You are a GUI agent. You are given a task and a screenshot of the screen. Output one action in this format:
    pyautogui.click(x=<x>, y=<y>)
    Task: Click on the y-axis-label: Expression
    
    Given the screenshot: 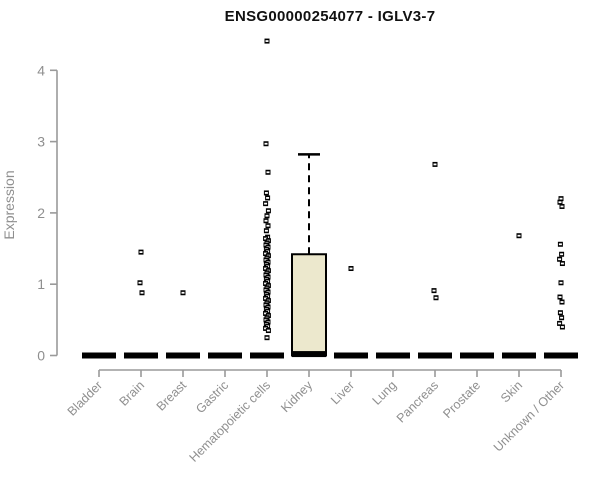 What is the action you would take?
    pyautogui.click(x=9, y=204)
    